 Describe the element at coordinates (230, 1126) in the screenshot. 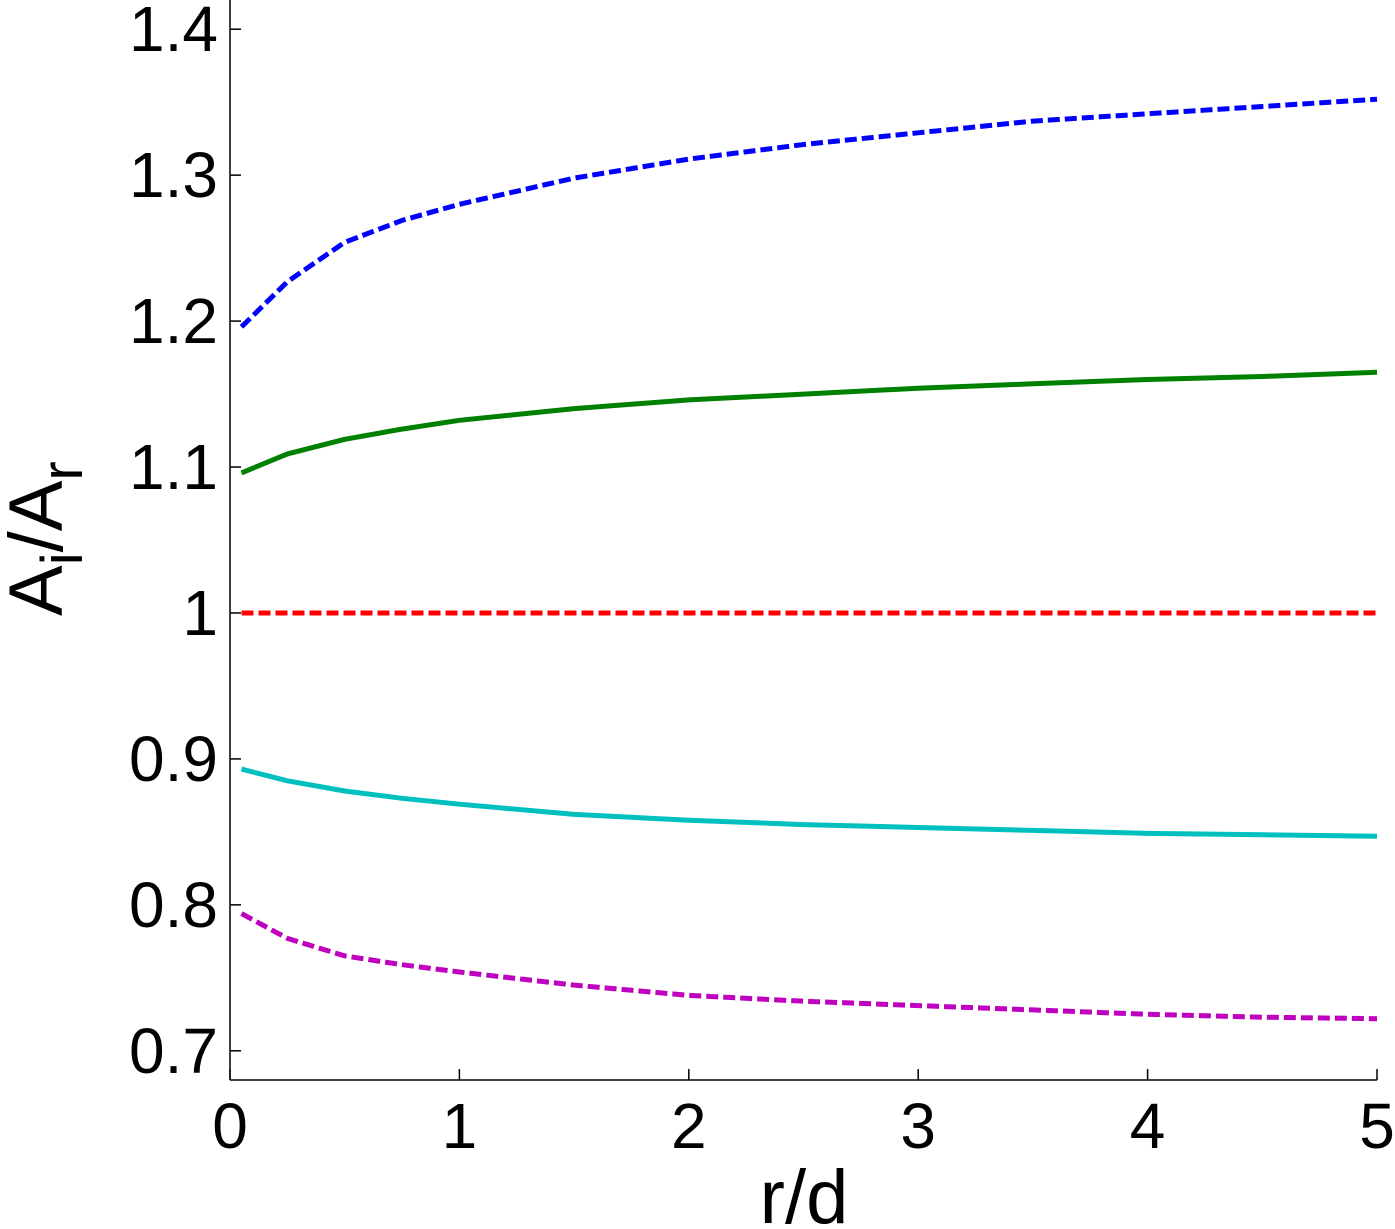

I see `x-tick-label: 0` at that location.